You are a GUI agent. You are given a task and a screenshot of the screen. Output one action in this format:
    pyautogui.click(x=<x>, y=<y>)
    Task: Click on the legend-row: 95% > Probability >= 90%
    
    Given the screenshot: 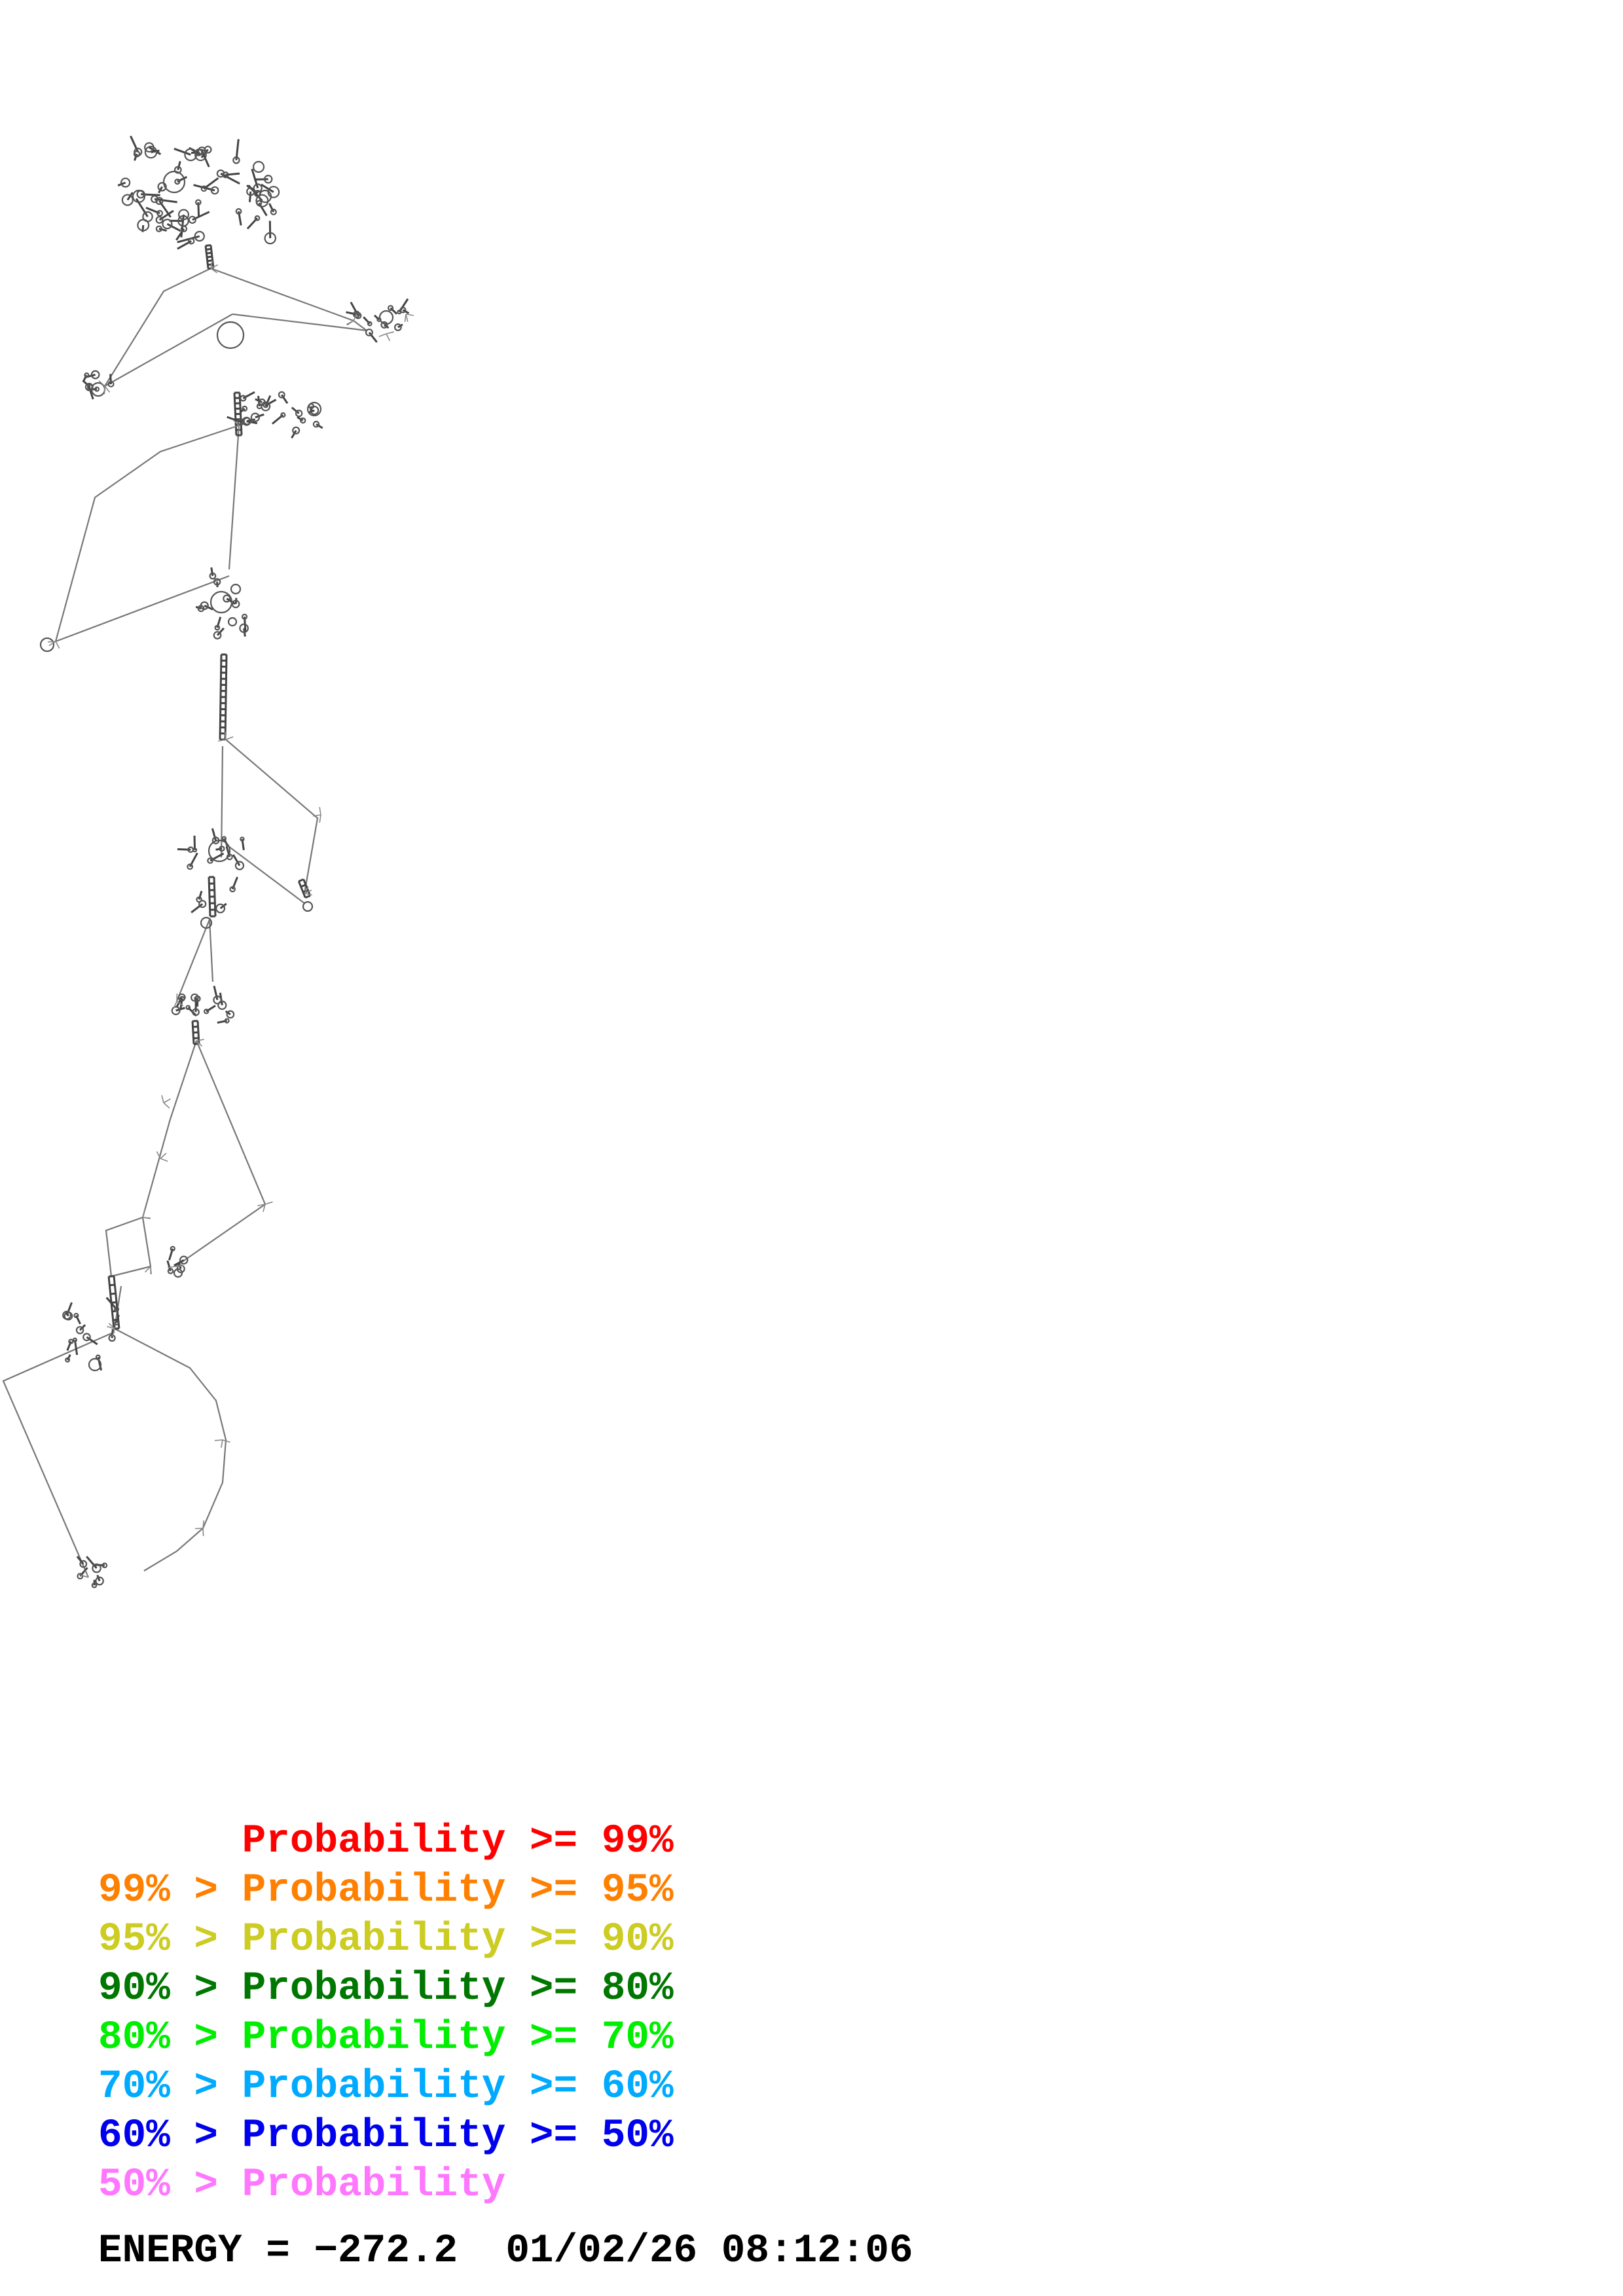 What is the action you would take?
    pyautogui.click(x=386, y=1939)
    